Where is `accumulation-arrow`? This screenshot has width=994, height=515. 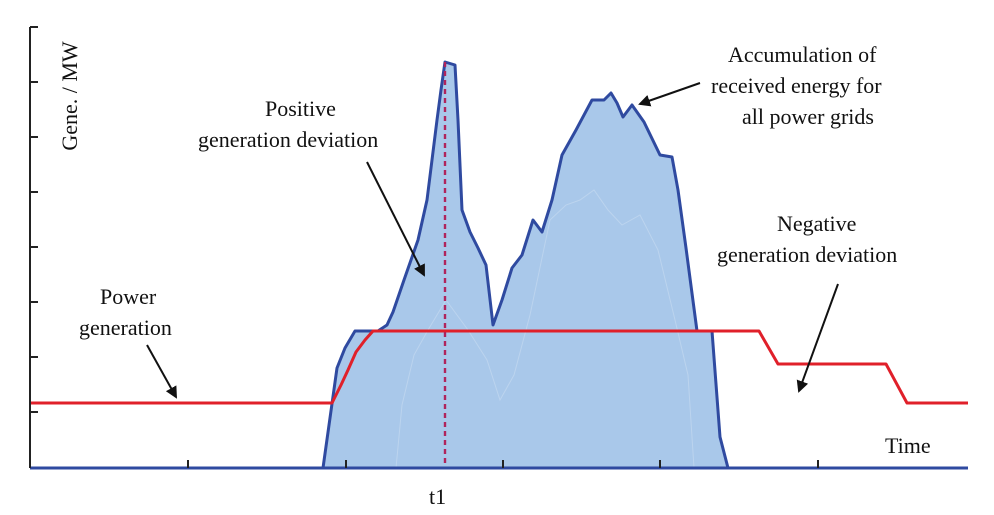 accumulation-arrow is located at coordinates (669, 94).